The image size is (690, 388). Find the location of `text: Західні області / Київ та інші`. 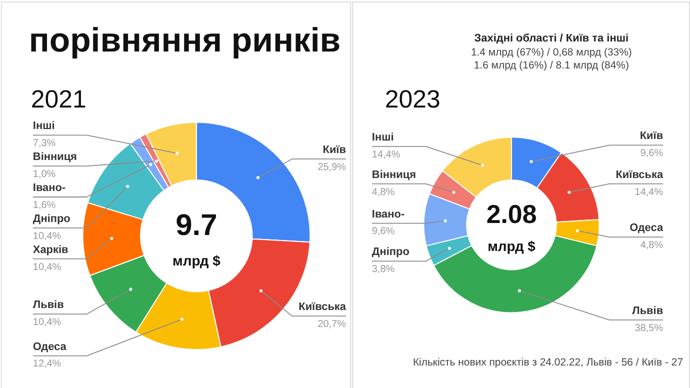

text: Західні області / Київ та інші is located at coordinates (551, 38).